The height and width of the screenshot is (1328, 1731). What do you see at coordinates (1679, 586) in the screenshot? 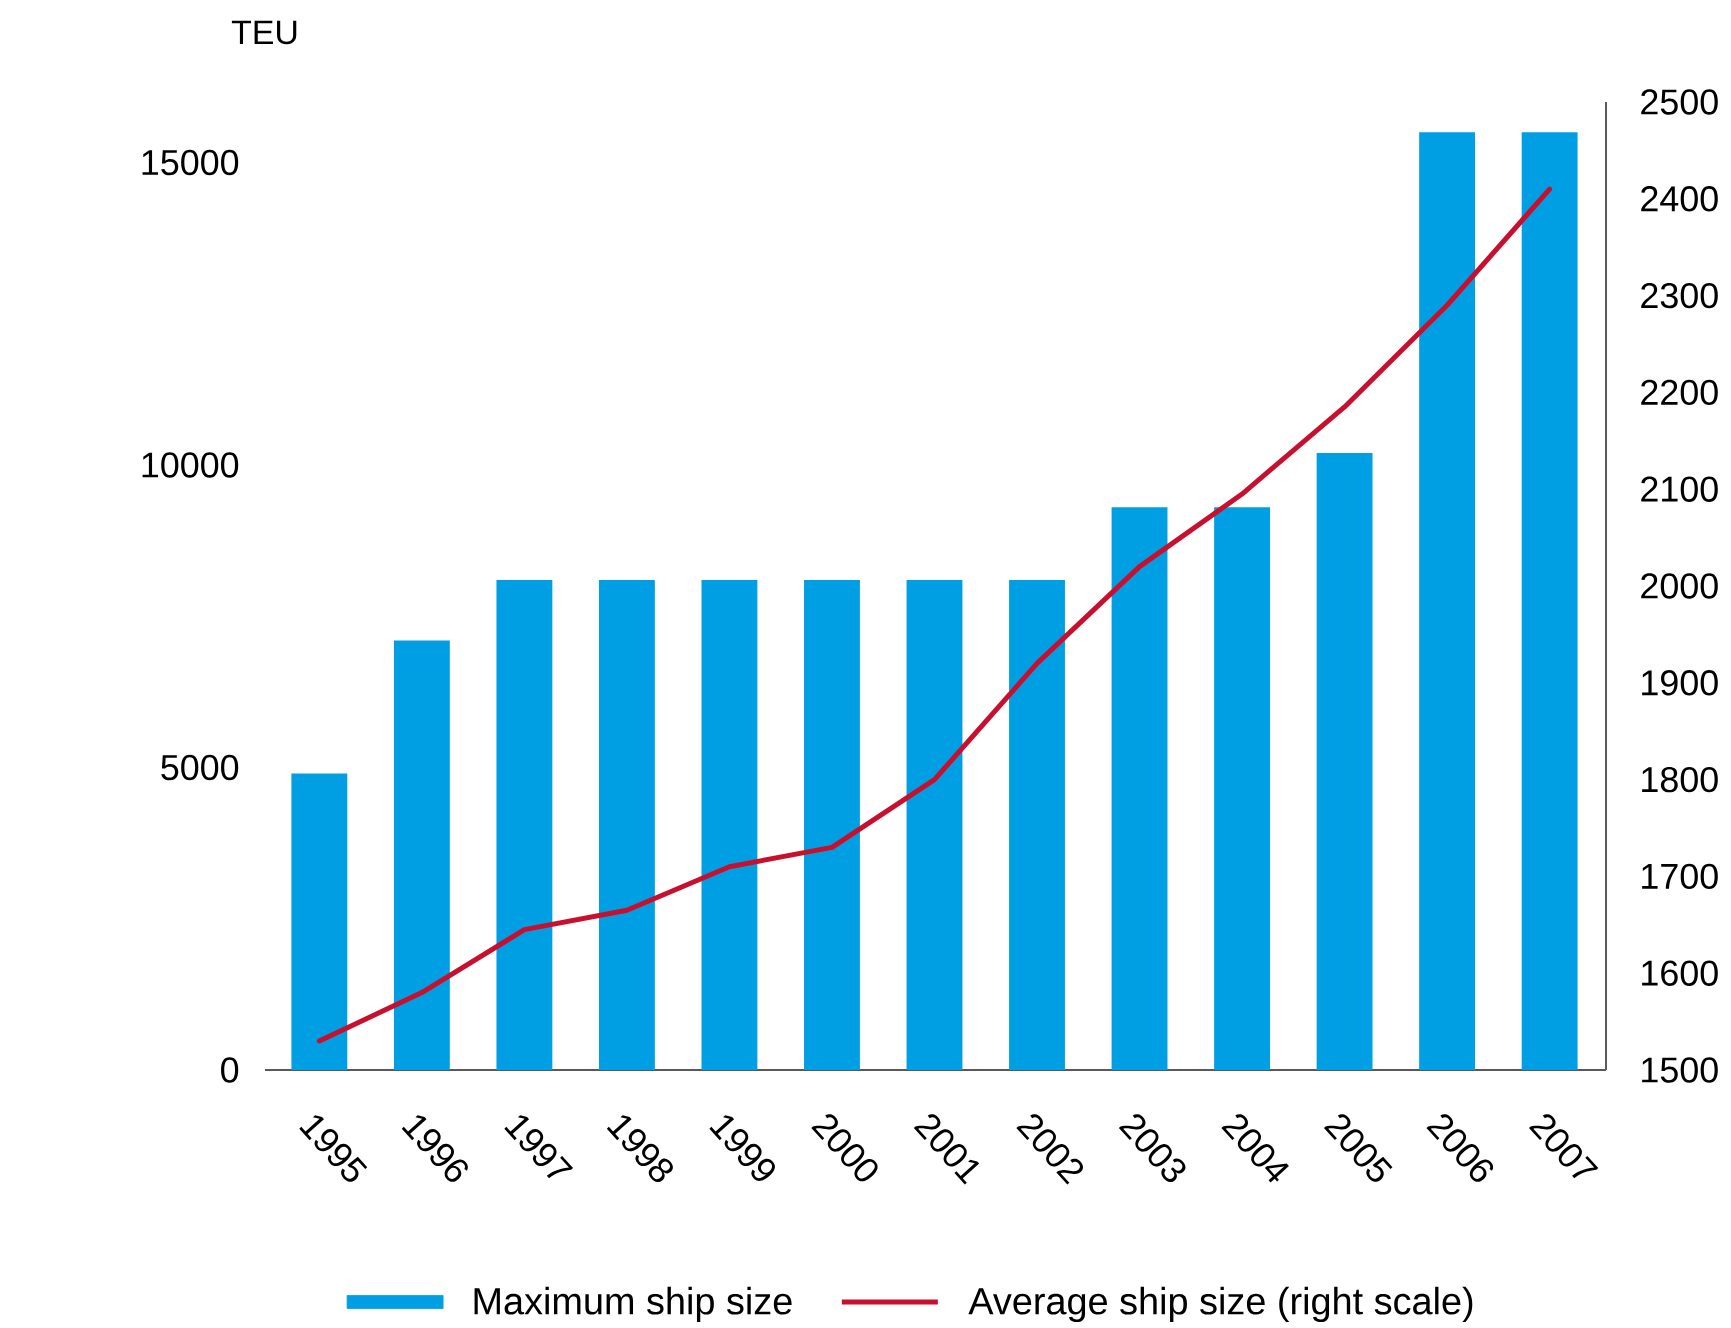
I see `y2-tick-label: 2000` at bounding box center [1679, 586].